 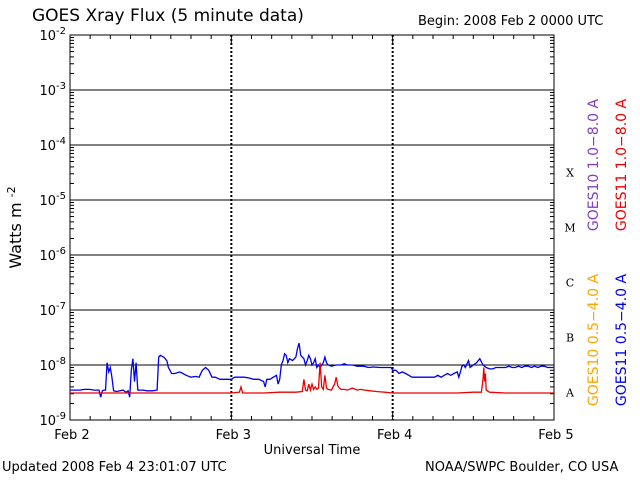 What do you see at coordinates (570, 283) in the screenshot?
I see `flare-class-label: C` at bounding box center [570, 283].